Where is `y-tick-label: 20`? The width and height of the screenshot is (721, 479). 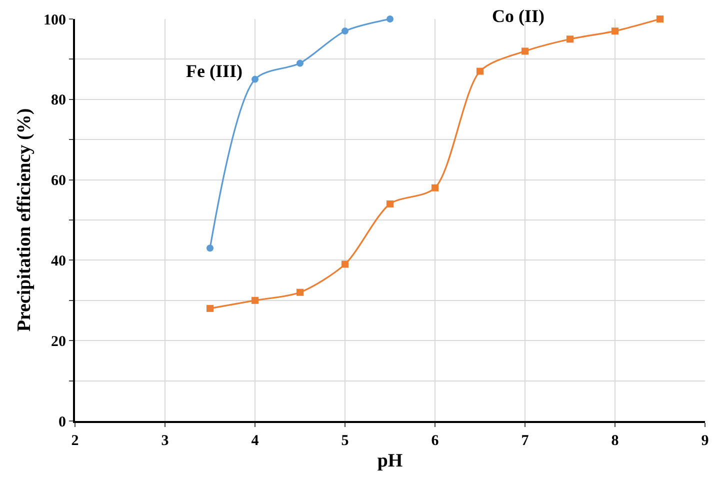 y-tick-label: 20 is located at coordinates (58, 342).